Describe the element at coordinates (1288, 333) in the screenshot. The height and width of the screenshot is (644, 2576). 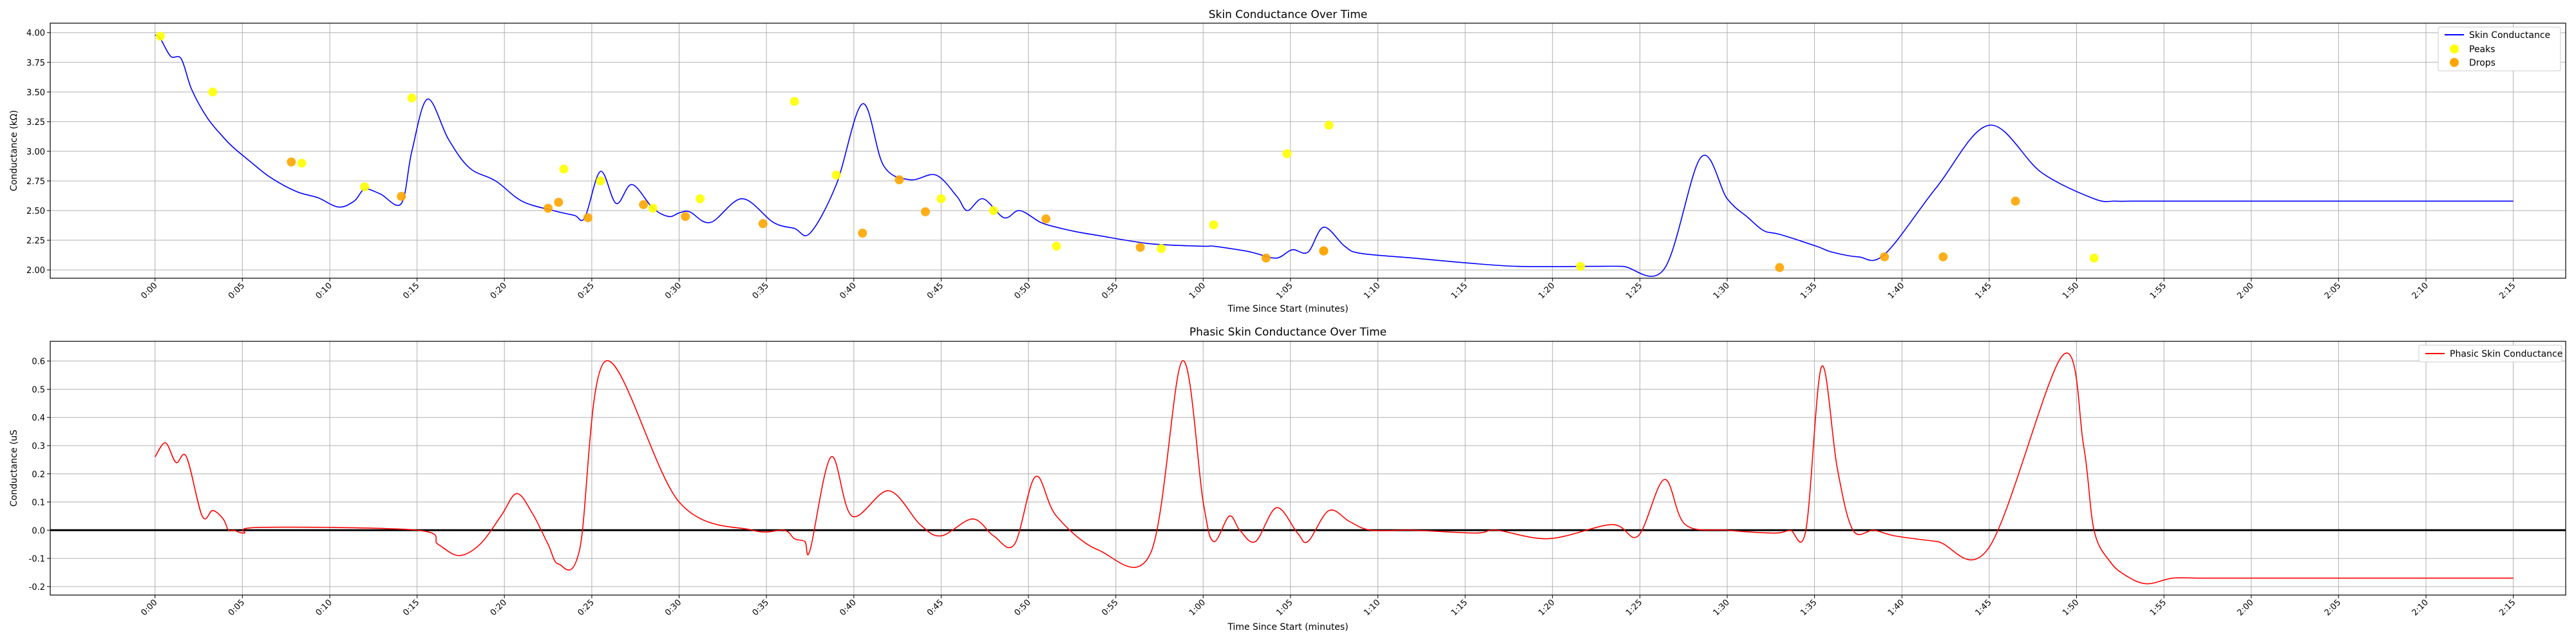
I see `chart-2-title: Phasic Skin Conductance Over Time` at that location.